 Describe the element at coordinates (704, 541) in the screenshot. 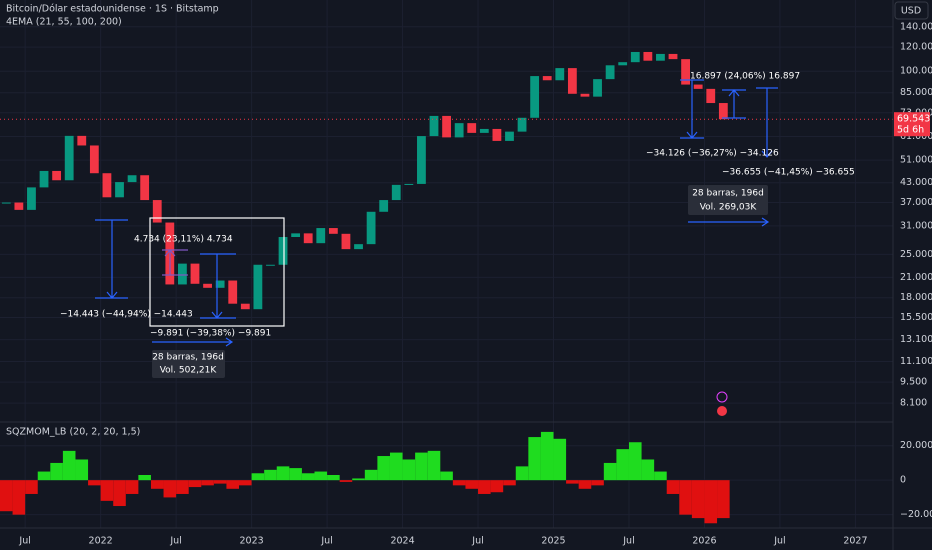

I see `x-tick-label: 2026` at that location.